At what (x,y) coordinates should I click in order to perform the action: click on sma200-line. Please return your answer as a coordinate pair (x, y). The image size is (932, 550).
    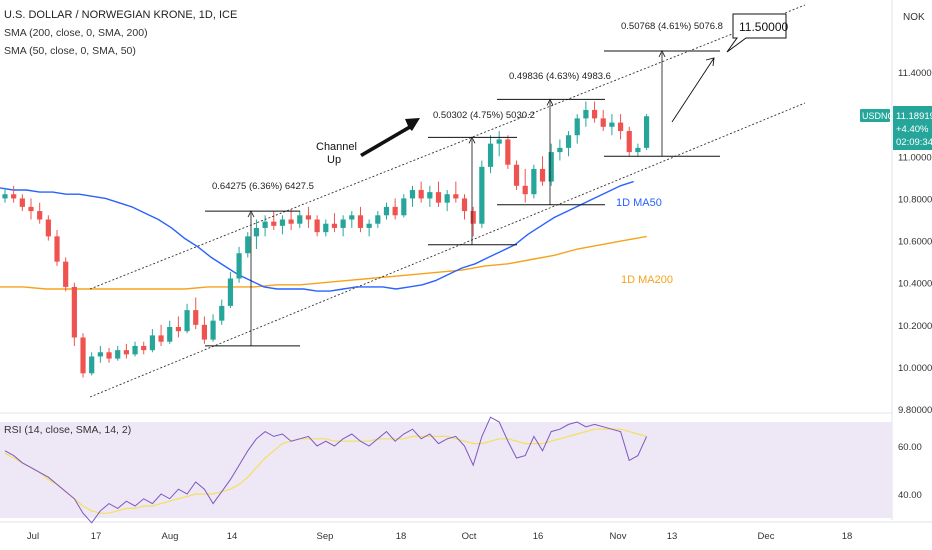
    Looking at the image, I should click on (323, 262).